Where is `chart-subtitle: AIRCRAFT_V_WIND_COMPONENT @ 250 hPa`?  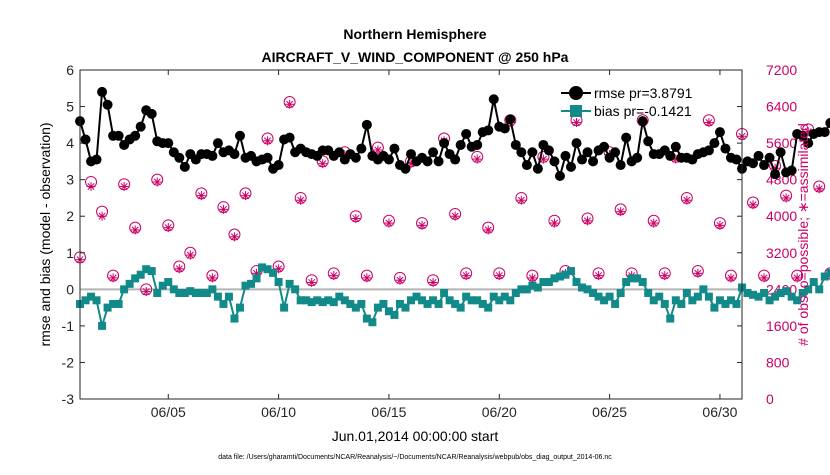 chart-subtitle: AIRCRAFT_V_WIND_COMPONENT @ 250 hPa is located at coordinates (415, 57).